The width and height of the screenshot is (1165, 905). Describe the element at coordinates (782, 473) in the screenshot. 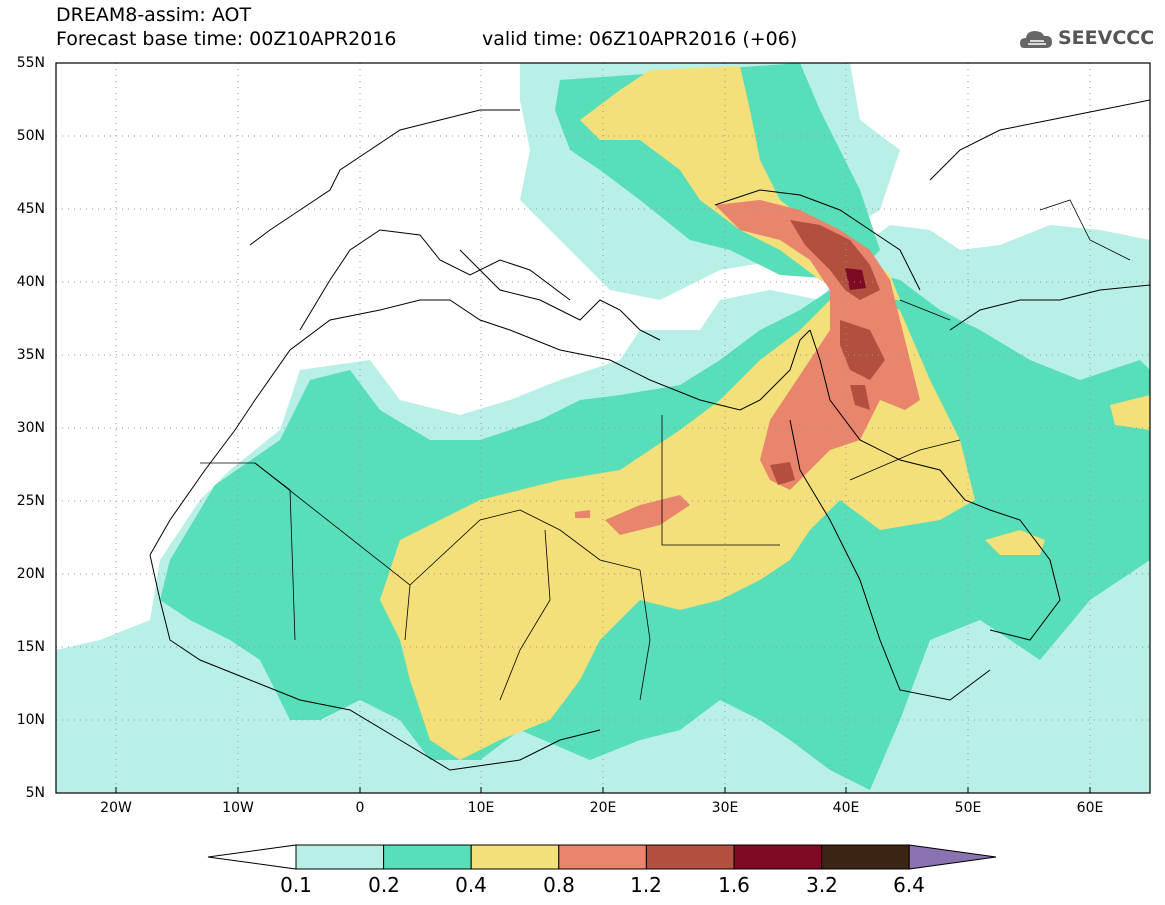

I see `aot-band-1.2-d` at that location.